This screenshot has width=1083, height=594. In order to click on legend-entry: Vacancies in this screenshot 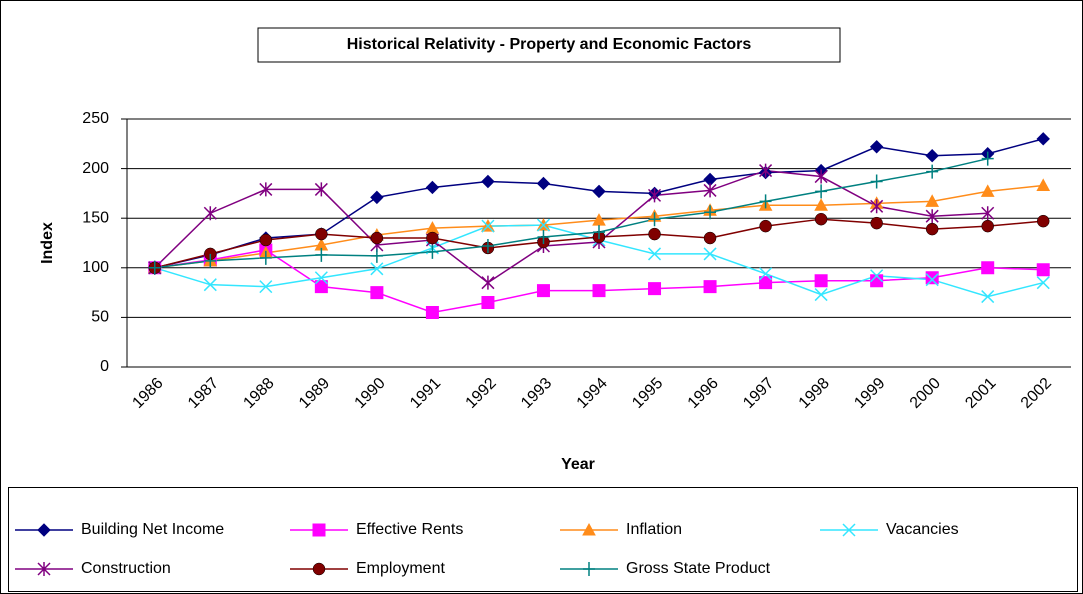, I will do `click(889, 529)`.